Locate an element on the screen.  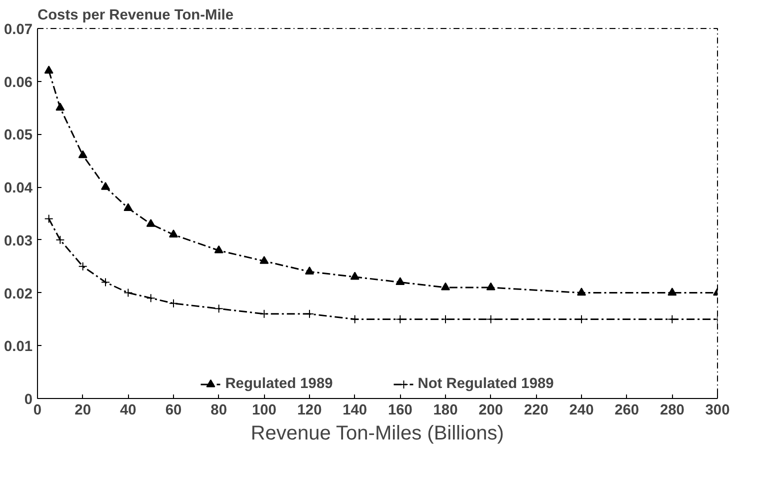
chart-title: Costs per Revenue Ton-Mile is located at coordinates (136, 16).